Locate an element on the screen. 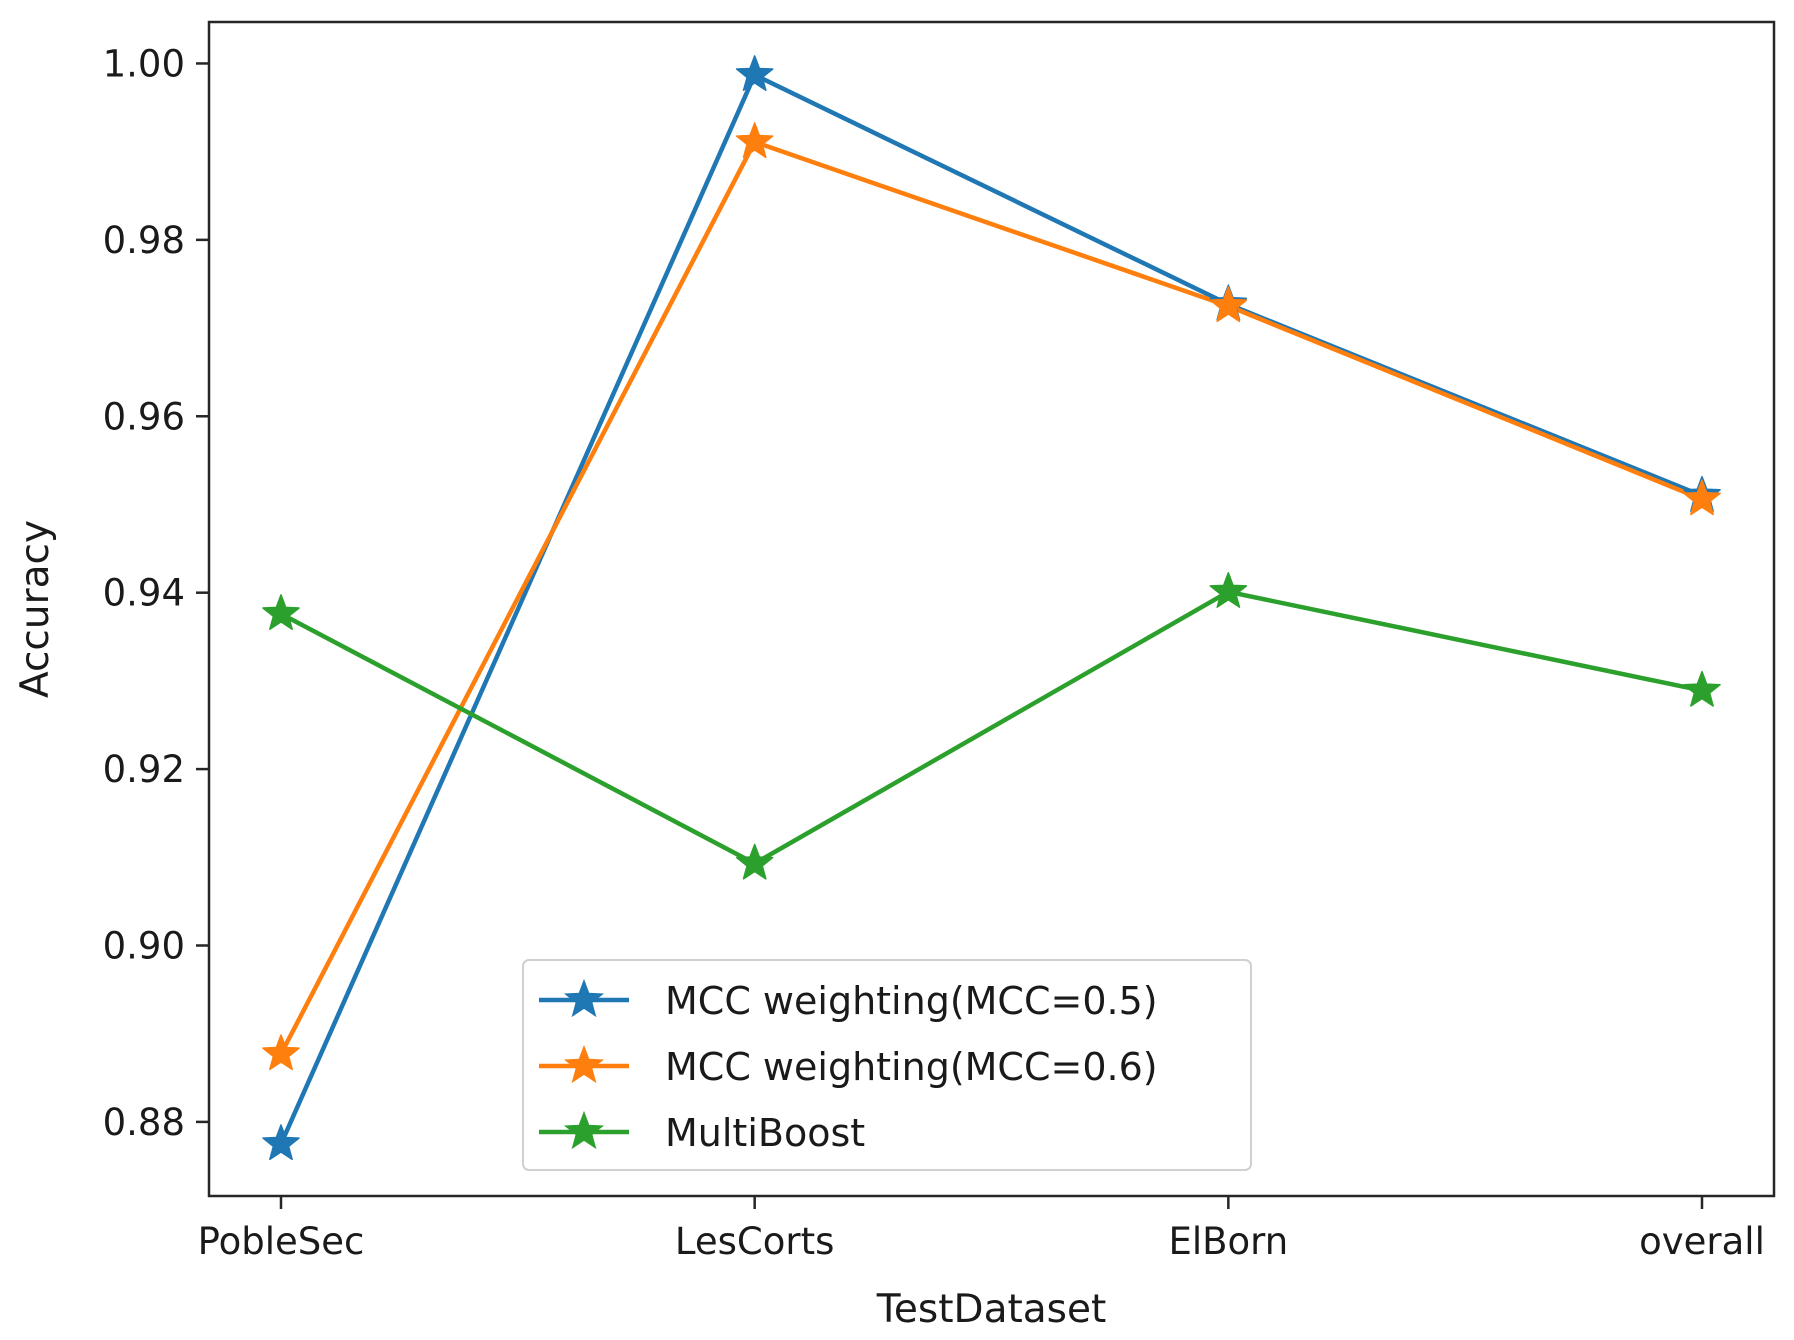 The height and width of the screenshot is (1340, 1794). y-tick-label: 0.96 is located at coordinates (144, 416).